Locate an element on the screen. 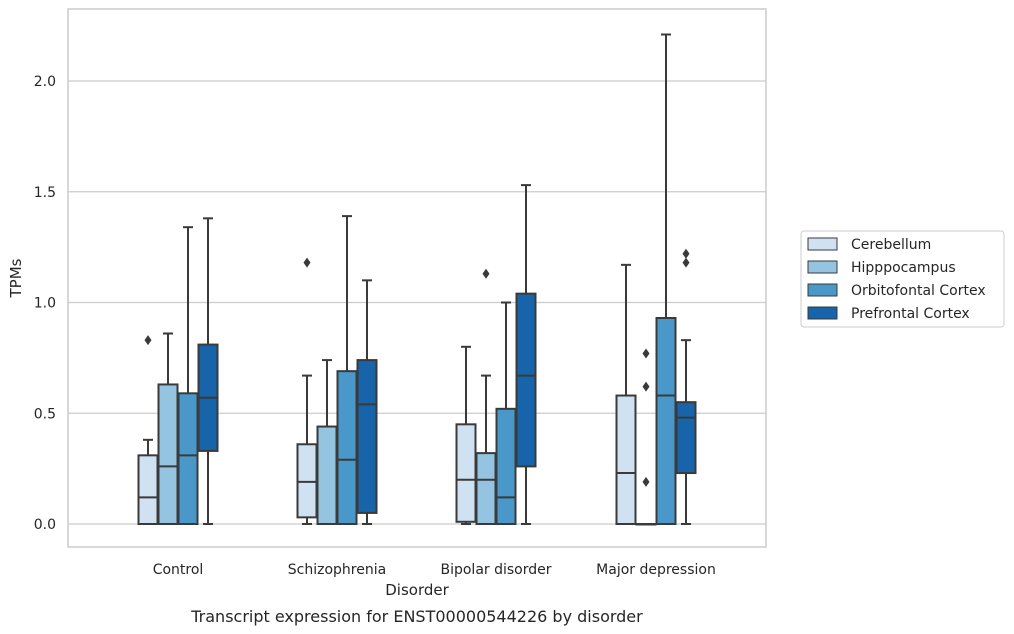 The height and width of the screenshot is (634, 1014). y-axis-title: TPMs is located at coordinates (16, 278).